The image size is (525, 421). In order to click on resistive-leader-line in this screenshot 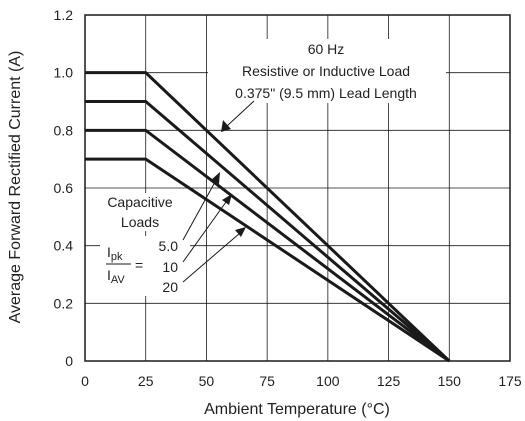, I will do `click(240, 113)`.